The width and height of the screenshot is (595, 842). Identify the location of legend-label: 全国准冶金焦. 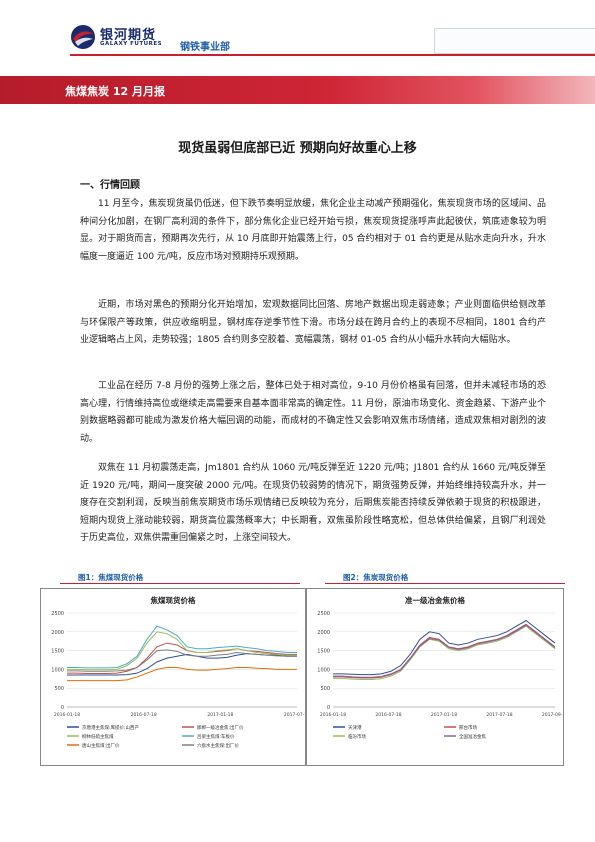
(472, 736).